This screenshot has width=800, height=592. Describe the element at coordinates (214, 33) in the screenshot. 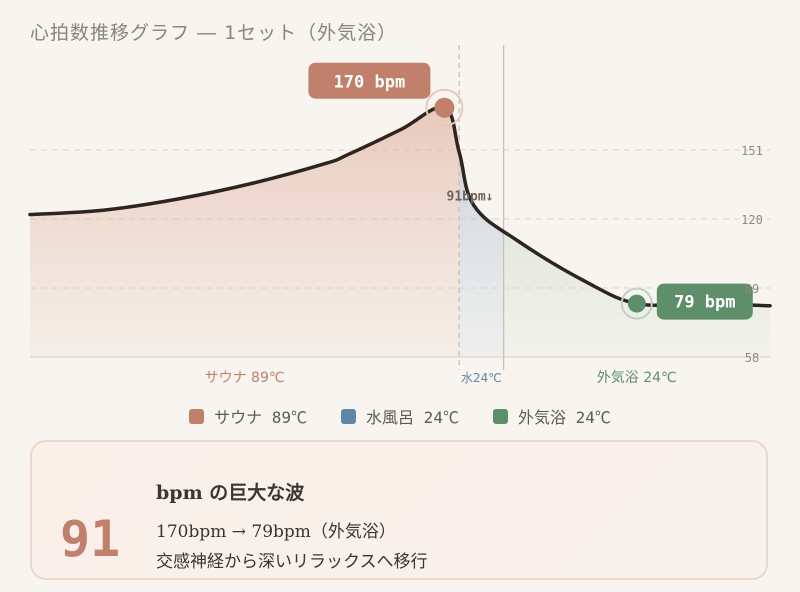

I see `chart-title: 心拍数推移グラフ ― 1セット（外気浴）` at that location.